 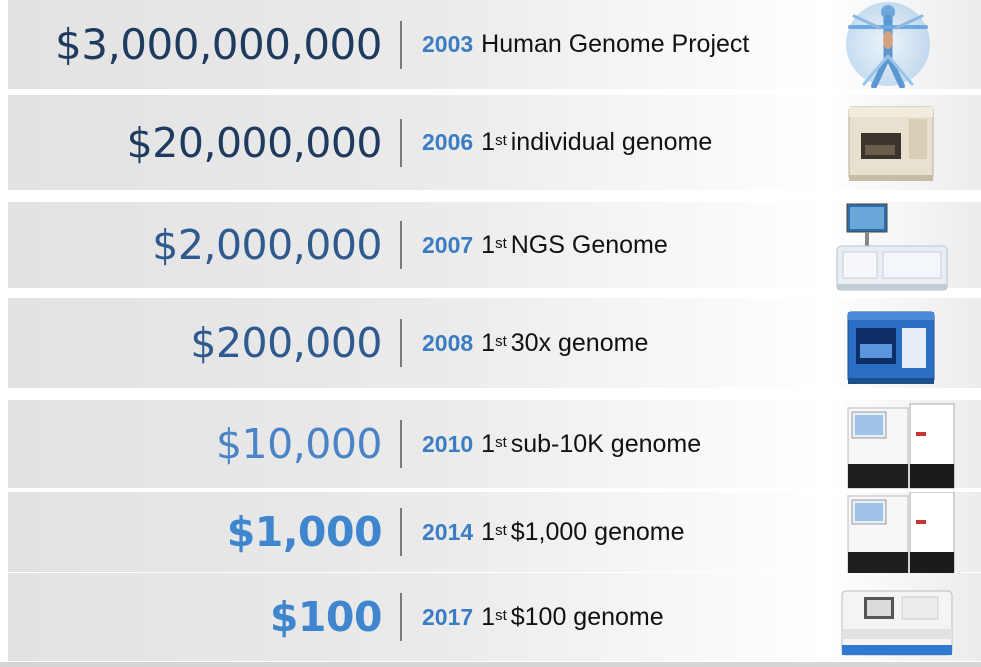 I want to click on milestone-row-2003: $3,000,000,000 2003 Human Genome Project, so click(x=494, y=44).